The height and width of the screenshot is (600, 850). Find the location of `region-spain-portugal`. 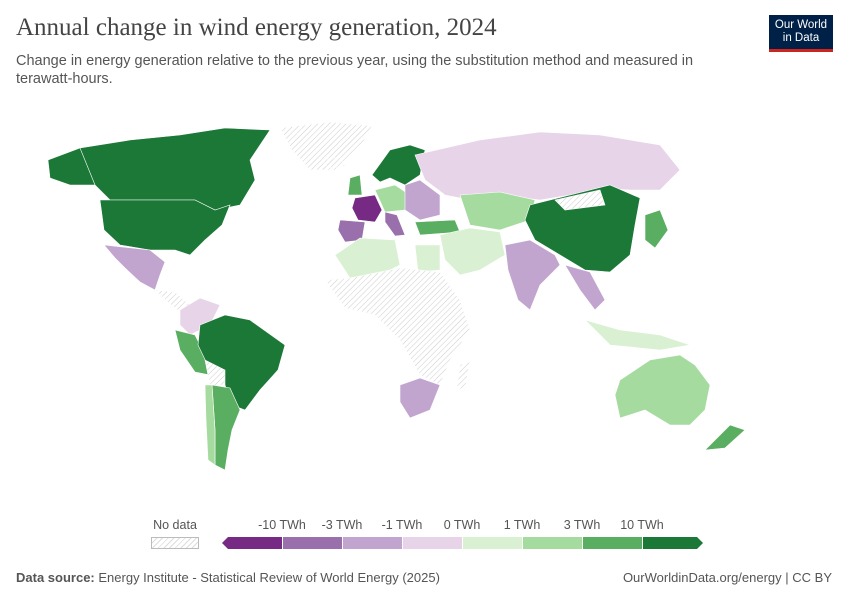

region-spain-portugal is located at coordinates (351, 231).